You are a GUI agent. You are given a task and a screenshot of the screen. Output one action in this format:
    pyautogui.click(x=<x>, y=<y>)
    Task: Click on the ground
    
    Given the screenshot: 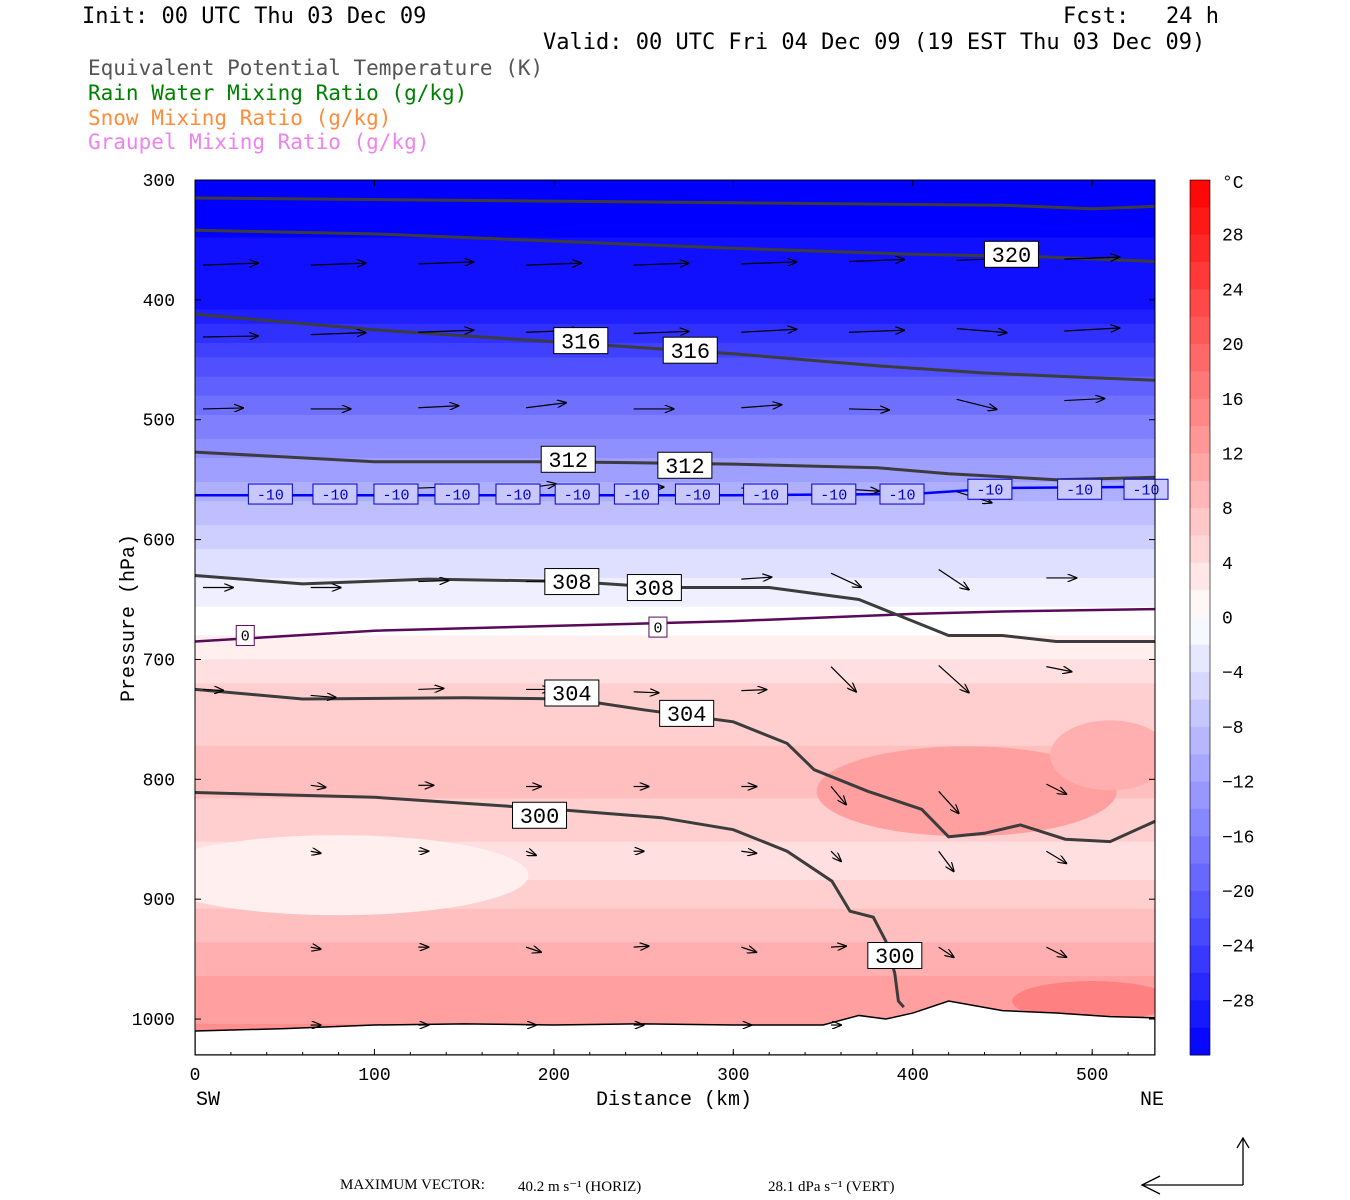 What is the action you would take?
    pyautogui.click(x=675, y=1027)
    